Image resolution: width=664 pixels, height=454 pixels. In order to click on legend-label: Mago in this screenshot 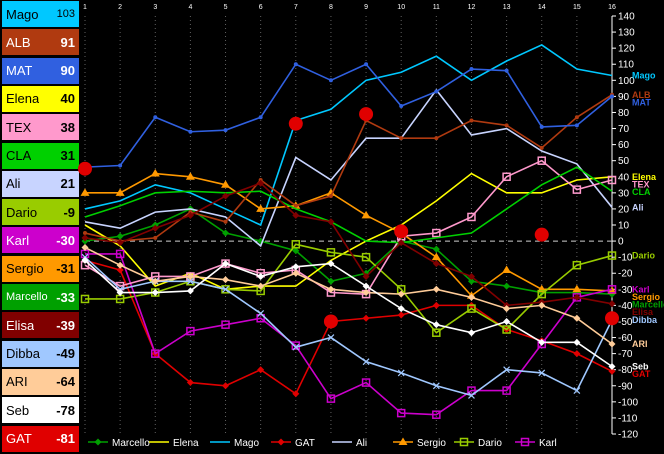, I will do `click(246, 443)`.